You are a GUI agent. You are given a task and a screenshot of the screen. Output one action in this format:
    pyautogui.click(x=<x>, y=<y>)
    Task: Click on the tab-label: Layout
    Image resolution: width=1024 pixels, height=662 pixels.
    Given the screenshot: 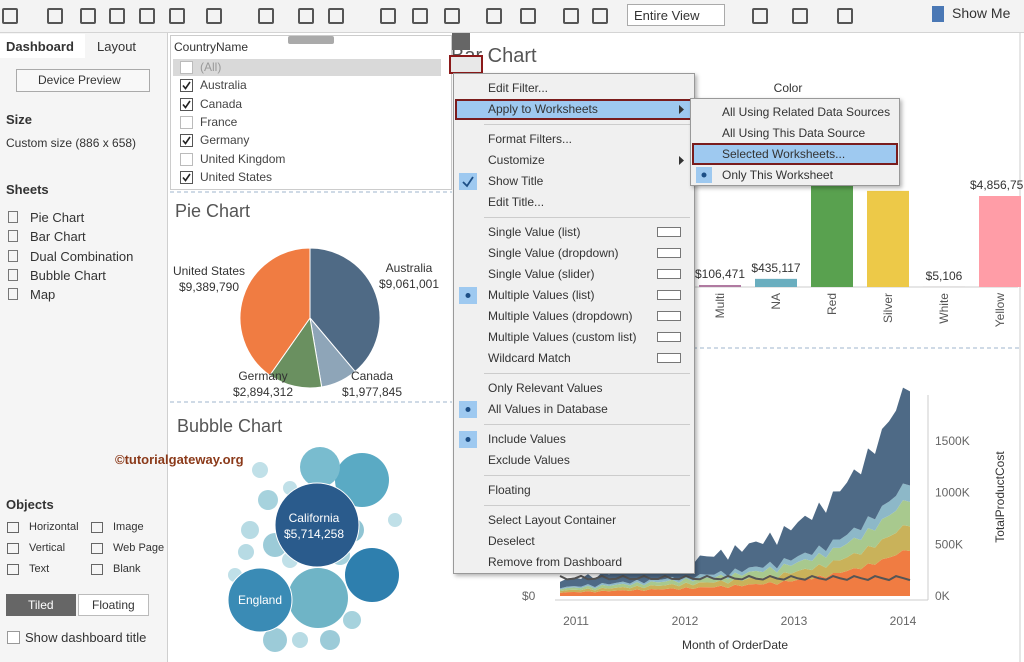 What is the action you would take?
    pyautogui.click(x=117, y=46)
    